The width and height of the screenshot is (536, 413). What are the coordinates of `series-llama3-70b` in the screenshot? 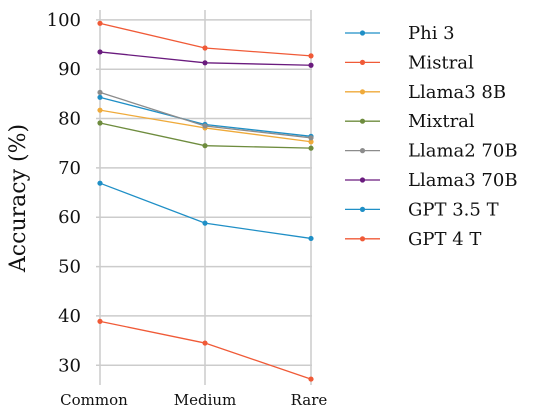 It's located at (205, 58).